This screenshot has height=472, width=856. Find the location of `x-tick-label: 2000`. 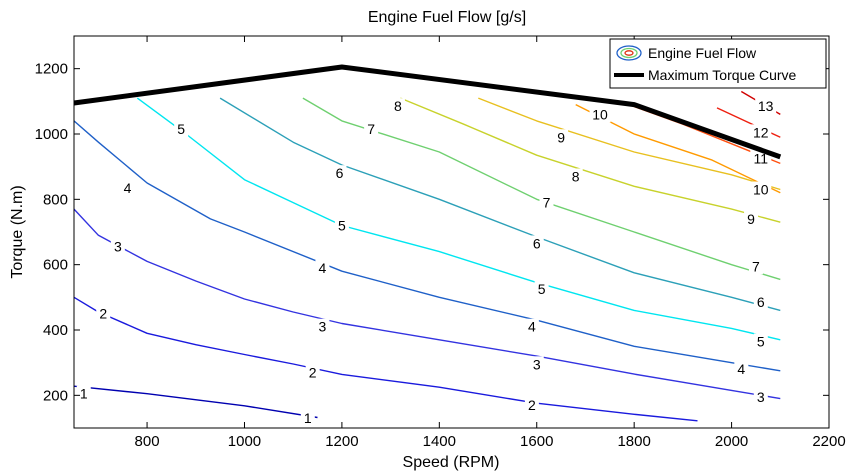

x-tick-label: 2000 is located at coordinates (731, 441).